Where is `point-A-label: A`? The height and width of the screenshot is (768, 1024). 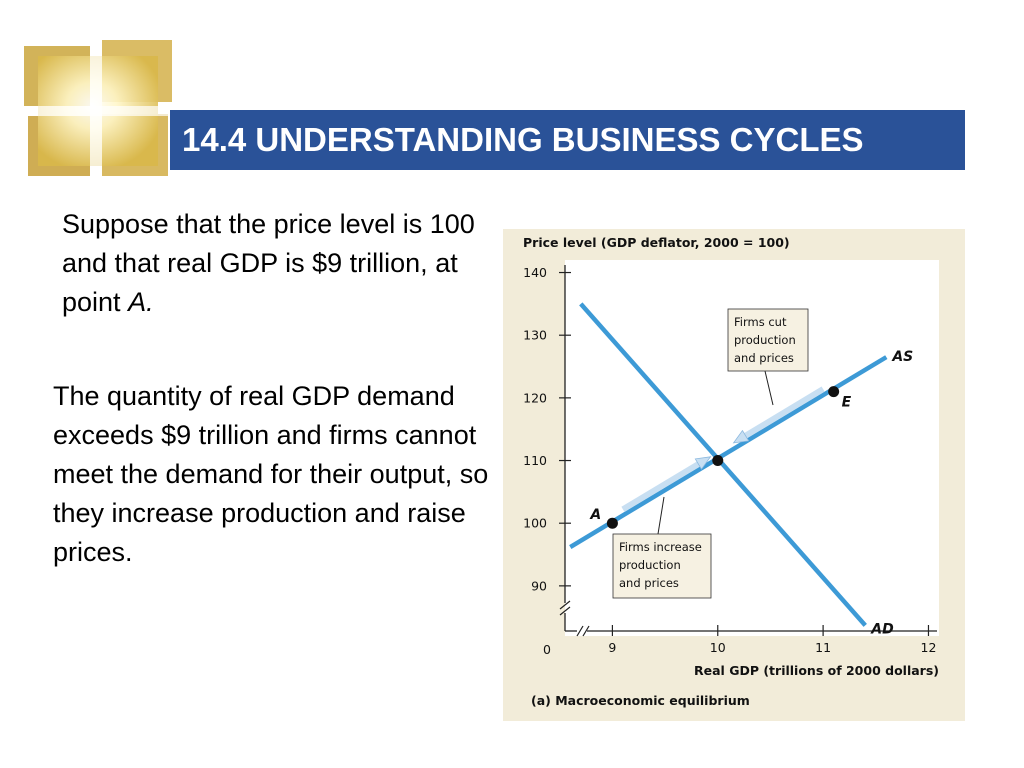
point-A-label: A is located at coordinates (595, 515).